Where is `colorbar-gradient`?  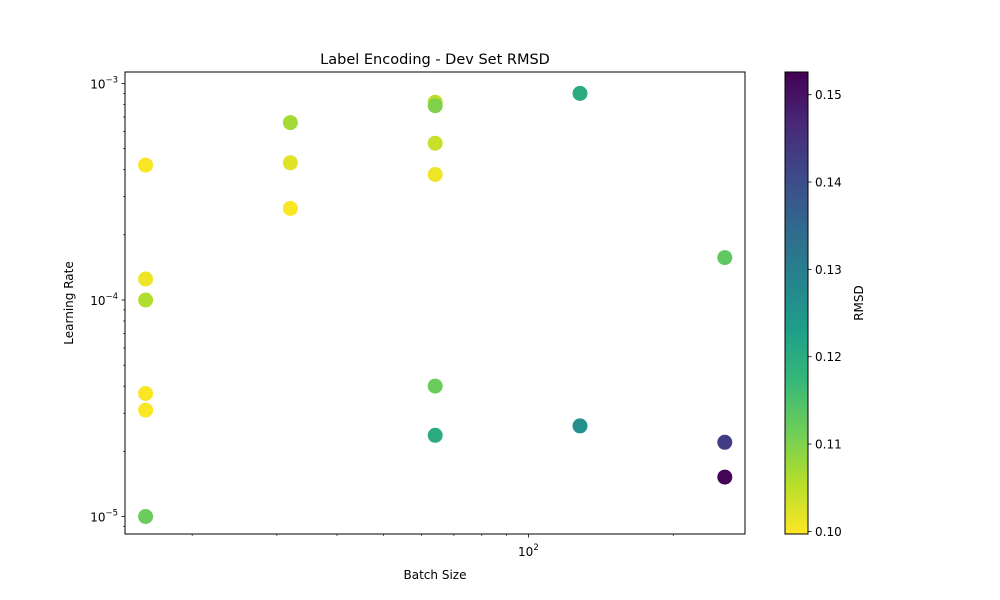 colorbar-gradient is located at coordinates (796, 303).